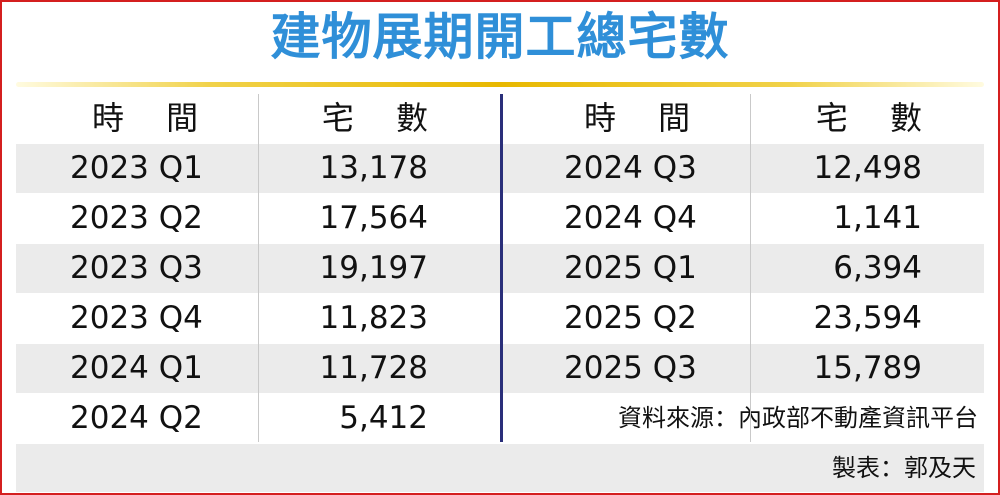 The image size is (1000, 495). I want to click on period-cell: 2025 Q2, so click(630, 318).